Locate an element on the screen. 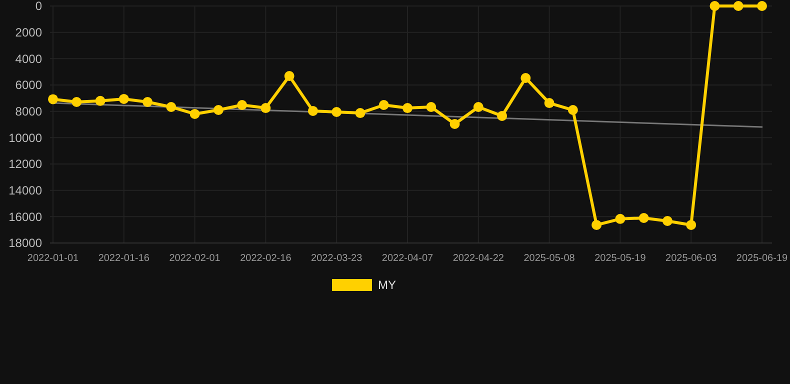 Image resolution: width=790 pixels, height=384 pixels. x-tick-label: 2022-01-16 is located at coordinates (124, 258).